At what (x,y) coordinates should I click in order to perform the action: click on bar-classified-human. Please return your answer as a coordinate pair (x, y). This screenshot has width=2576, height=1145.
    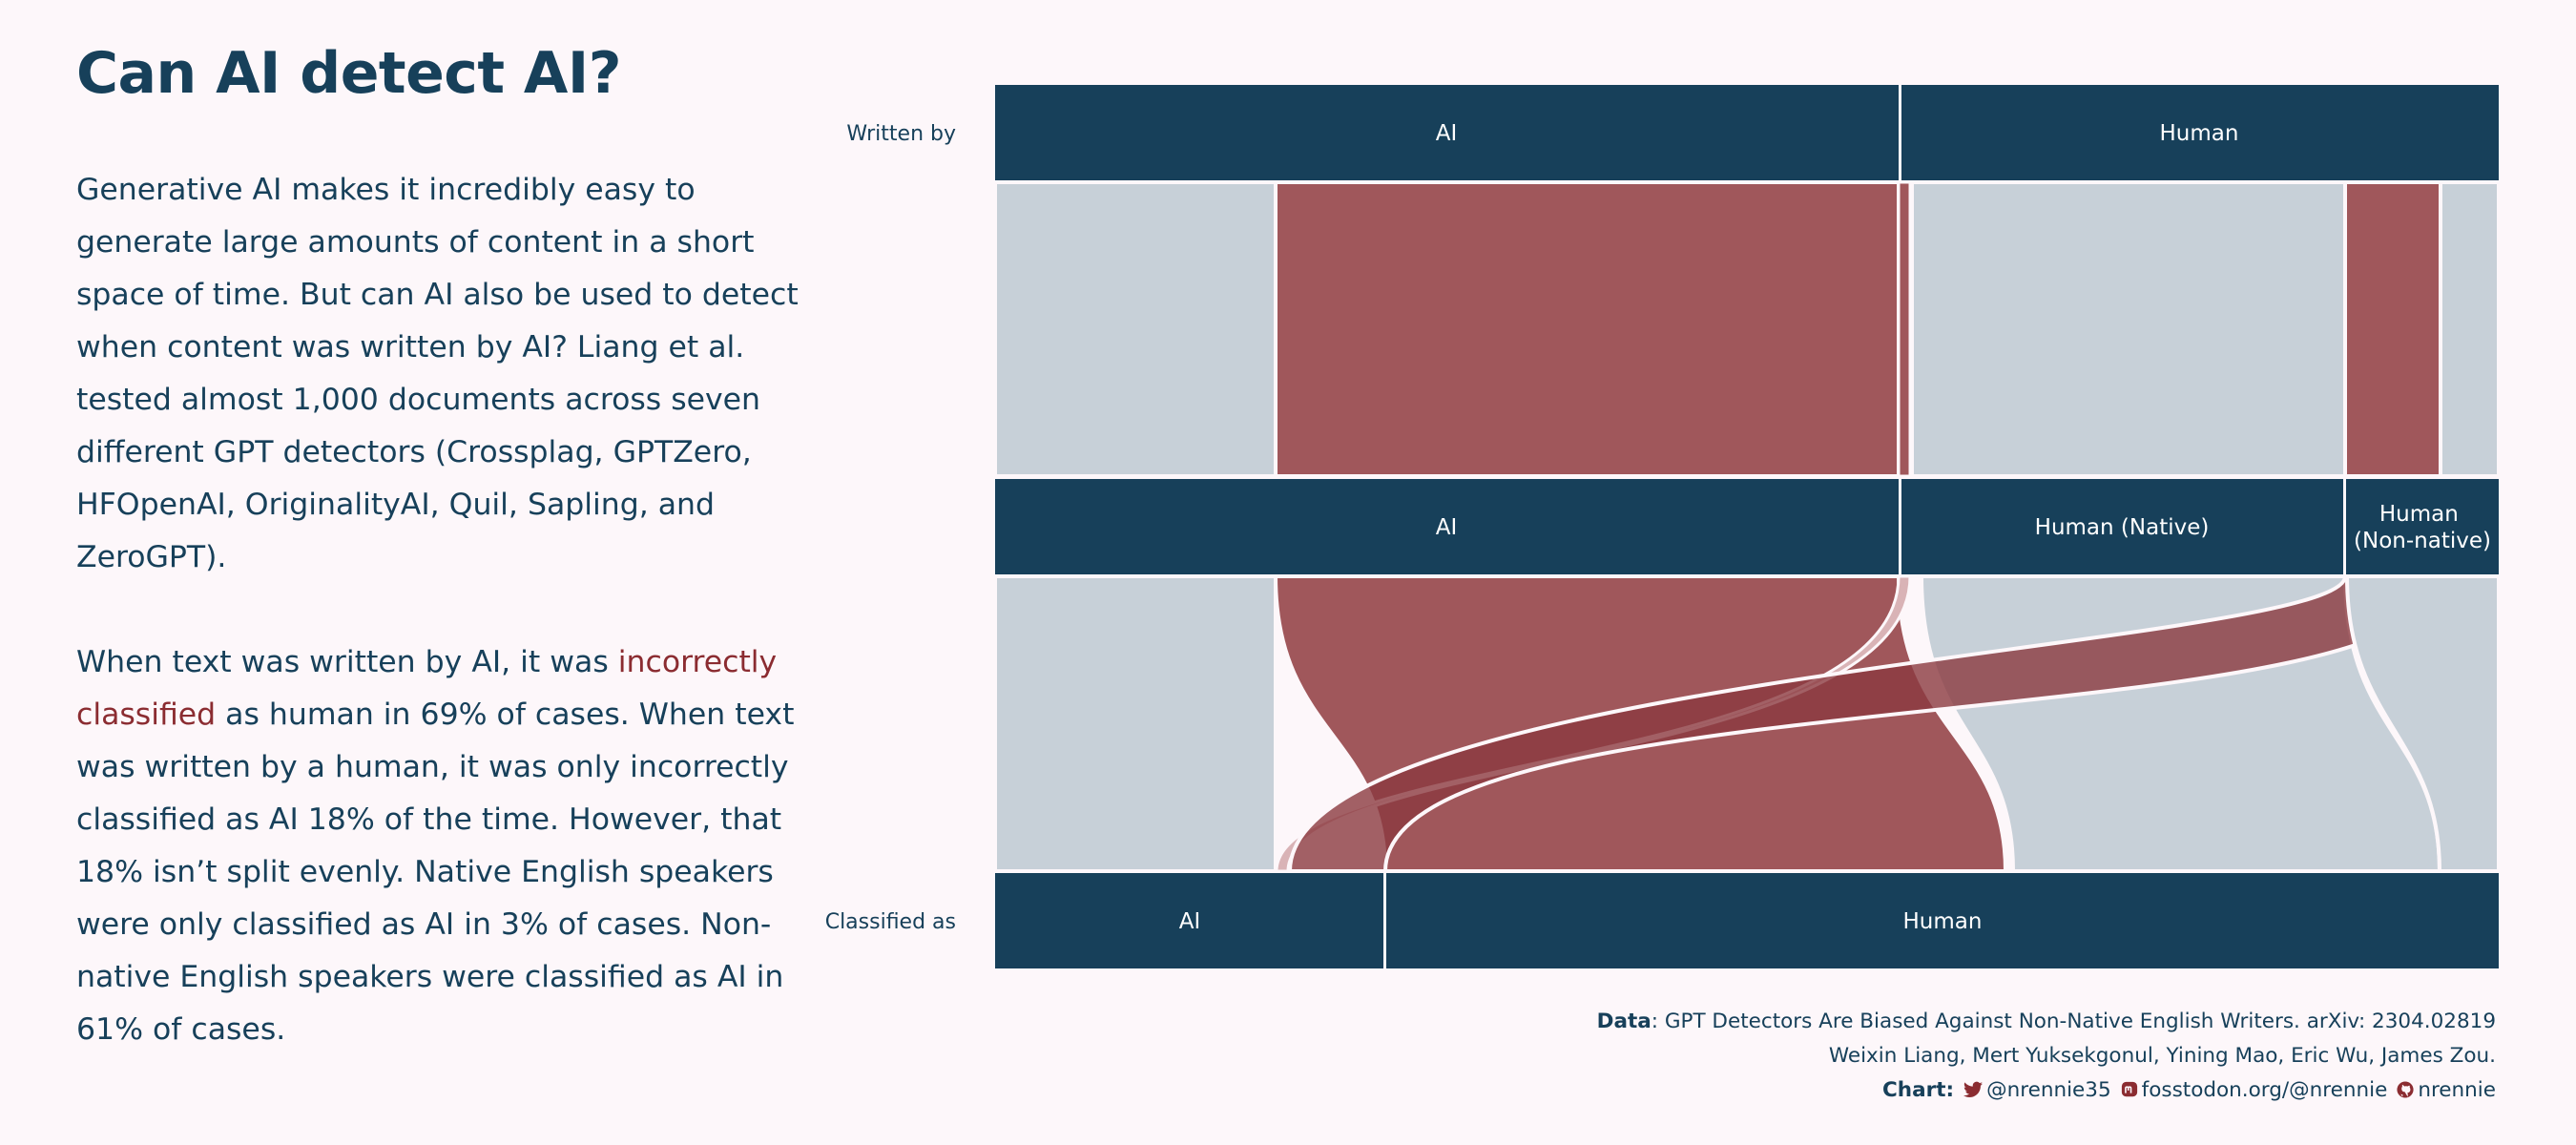
    Looking at the image, I should click on (1942, 920).